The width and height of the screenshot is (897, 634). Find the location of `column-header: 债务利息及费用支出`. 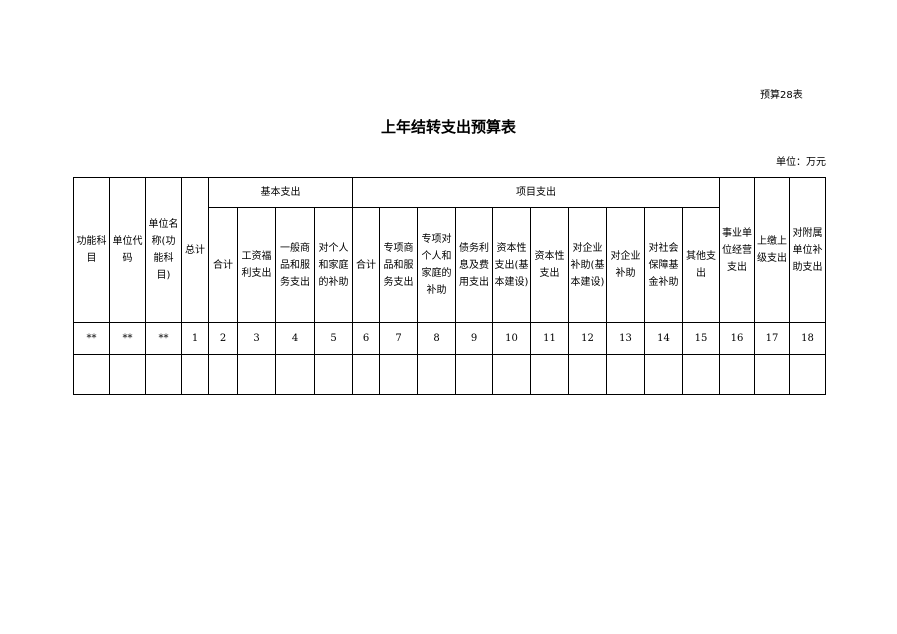

column-header: 债务利息及费用支出 is located at coordinates (474, 265).